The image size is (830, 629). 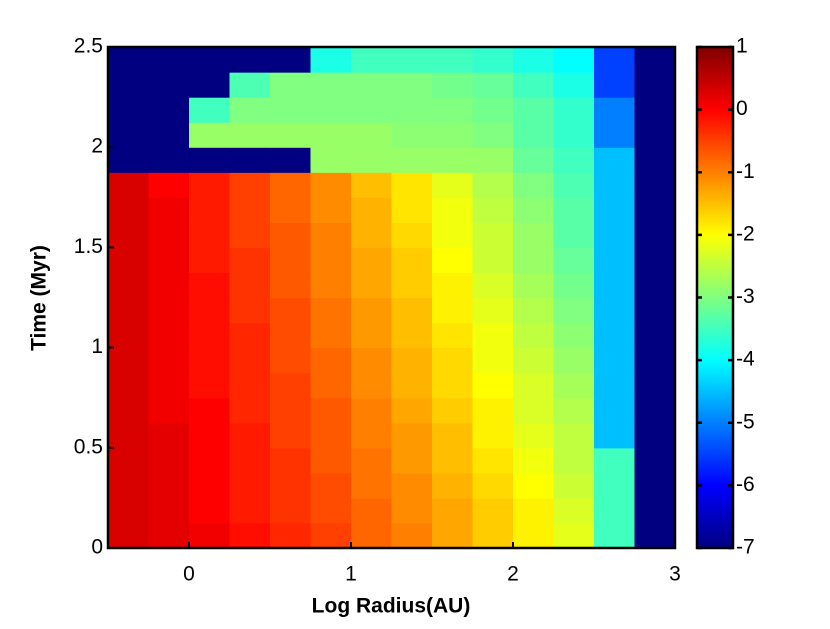 I want to click on x-tick-label: 1, so click(x=351, y=574).